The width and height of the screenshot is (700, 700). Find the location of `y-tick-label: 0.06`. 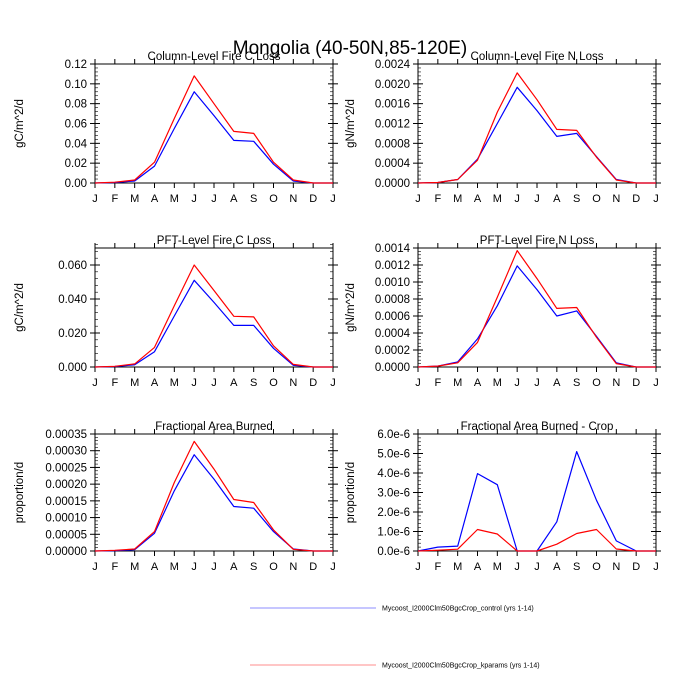

y-tick-label: 0.06 is located at coordinates (76, 125).